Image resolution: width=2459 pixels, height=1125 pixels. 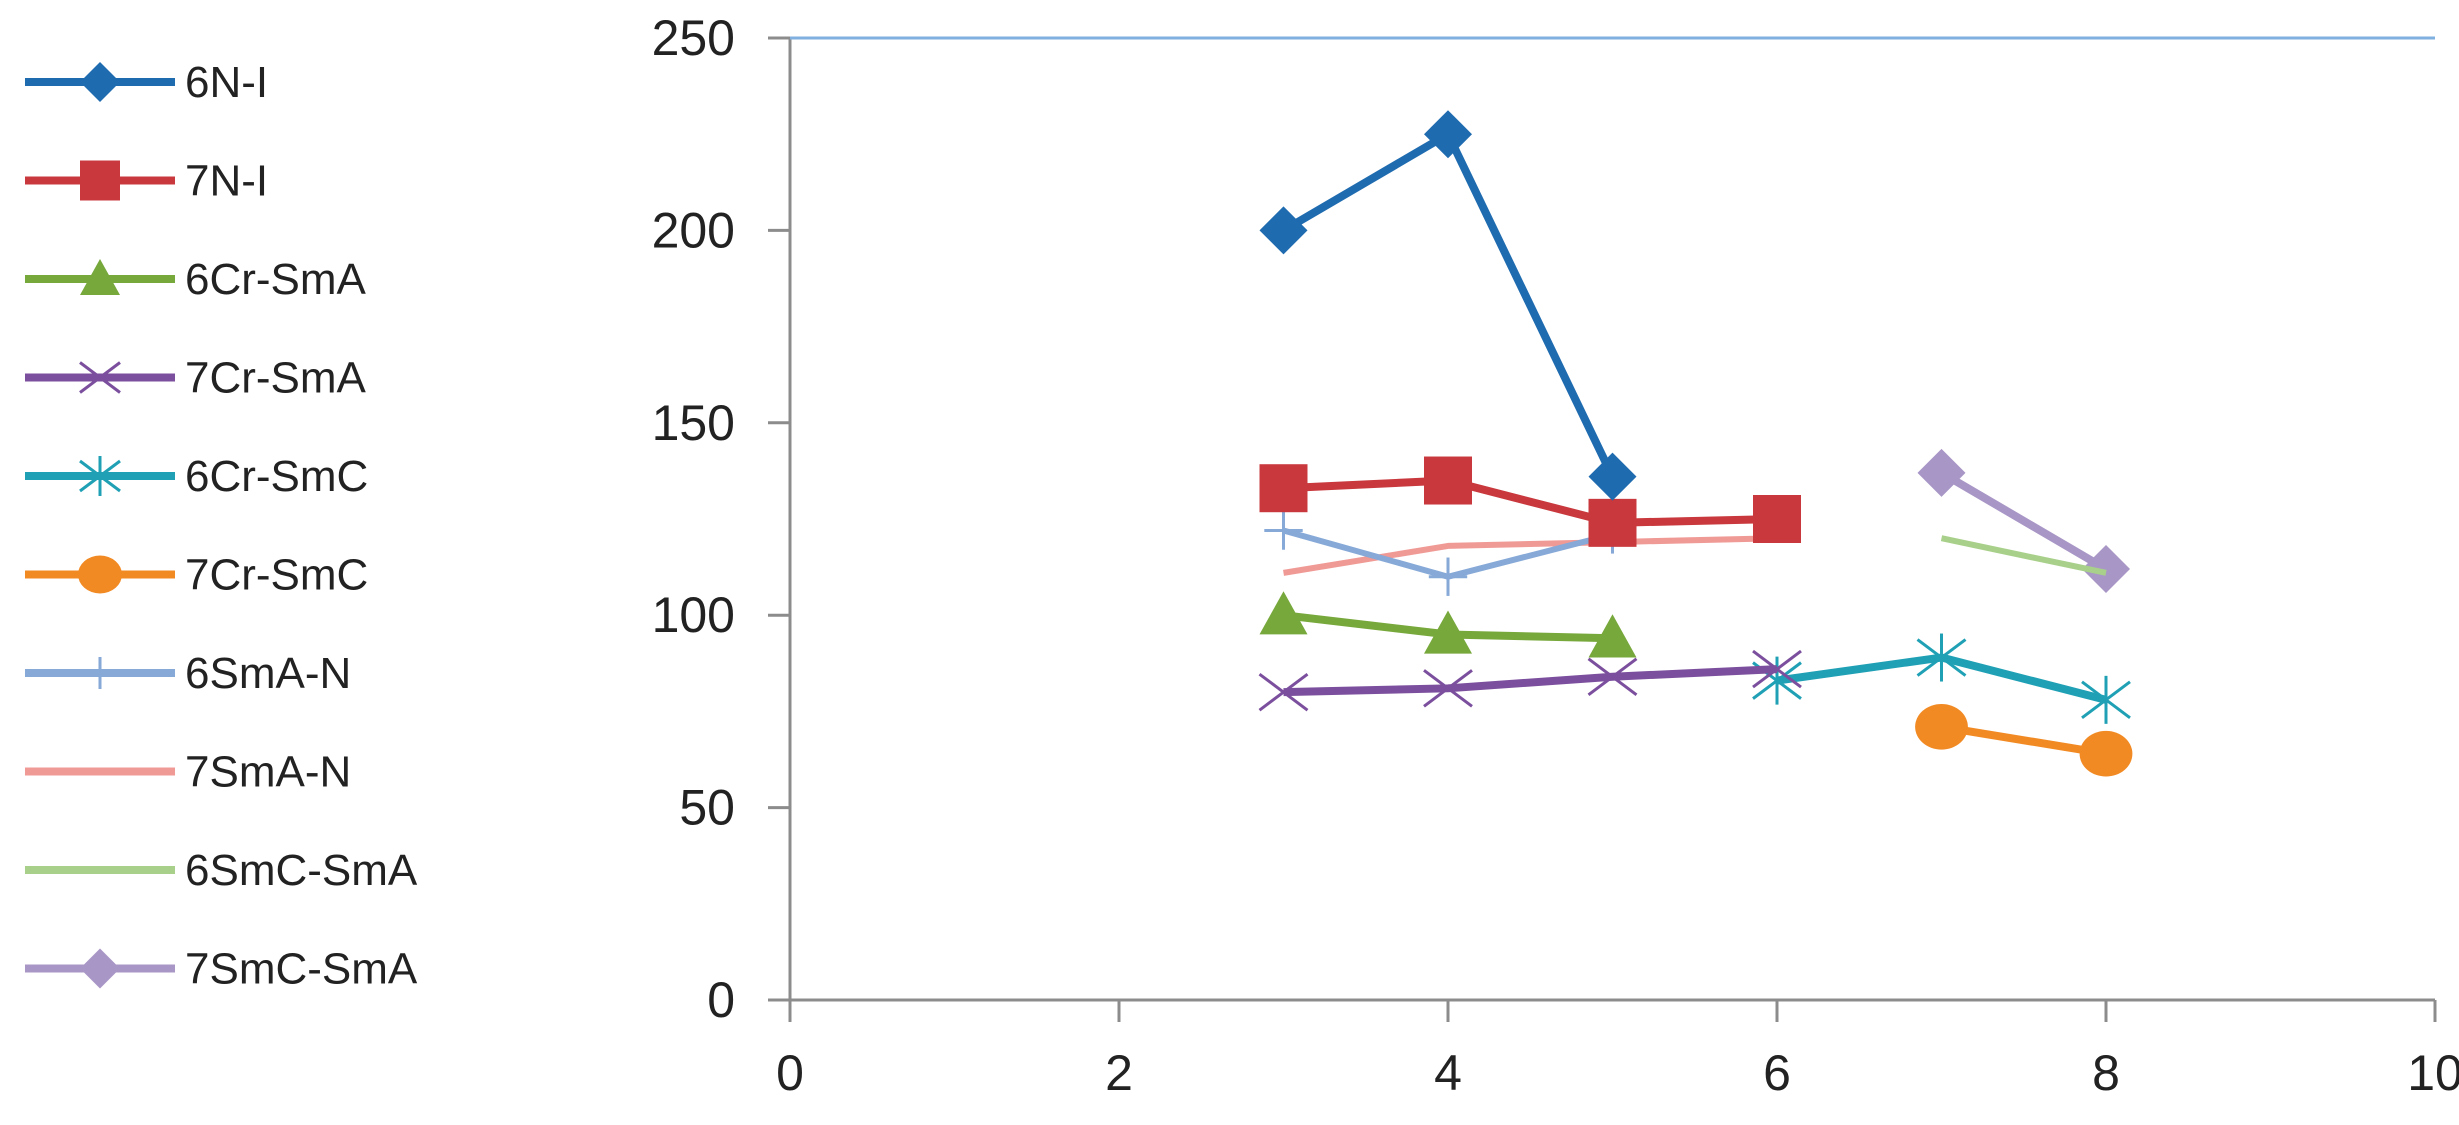 I want to click on series-6SmA-N, so click(x=1448, y=553).